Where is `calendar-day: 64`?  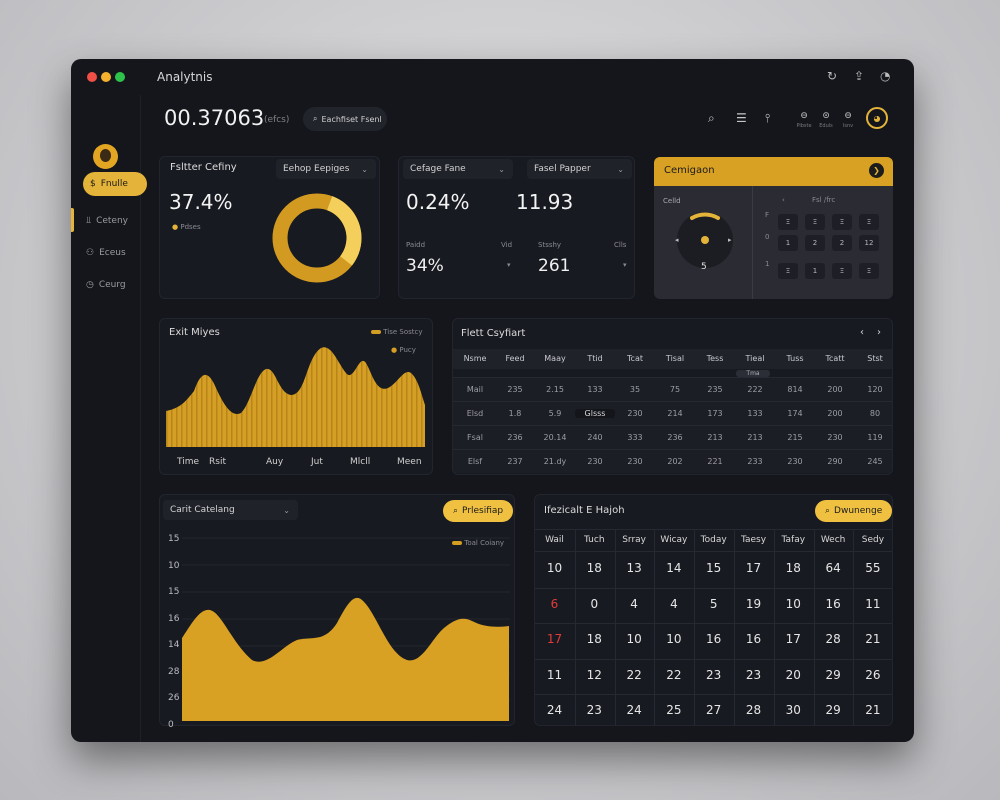
calendar-day: 64 is located at coordinates (833, 568).